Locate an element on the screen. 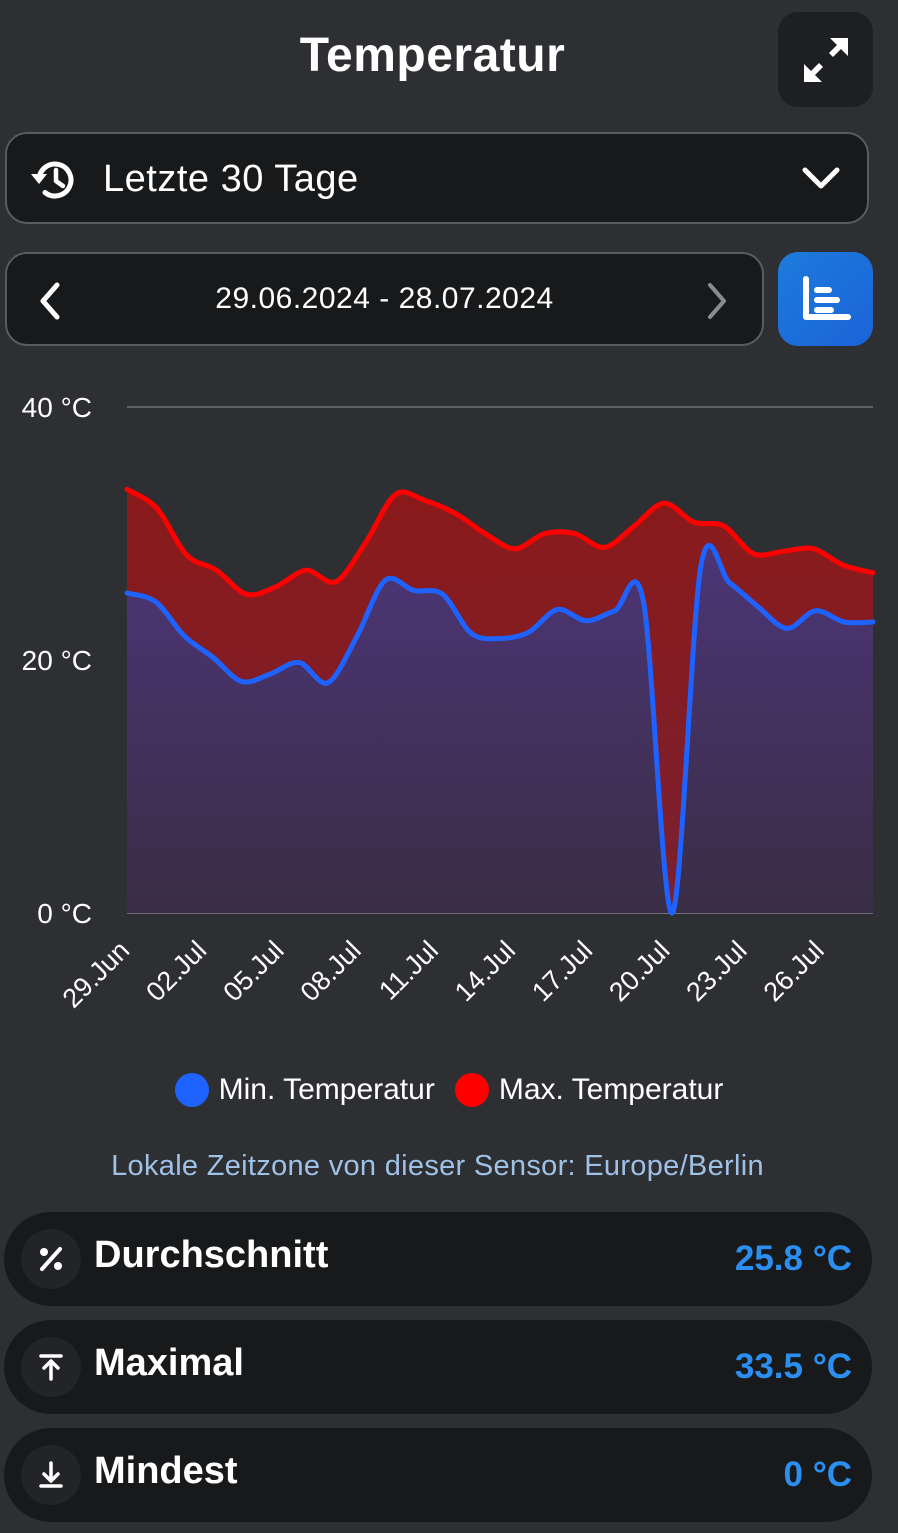 The image size is (898, 1533). legend-label-min: Min. Temperatur is located at coordinates (326, 1089).